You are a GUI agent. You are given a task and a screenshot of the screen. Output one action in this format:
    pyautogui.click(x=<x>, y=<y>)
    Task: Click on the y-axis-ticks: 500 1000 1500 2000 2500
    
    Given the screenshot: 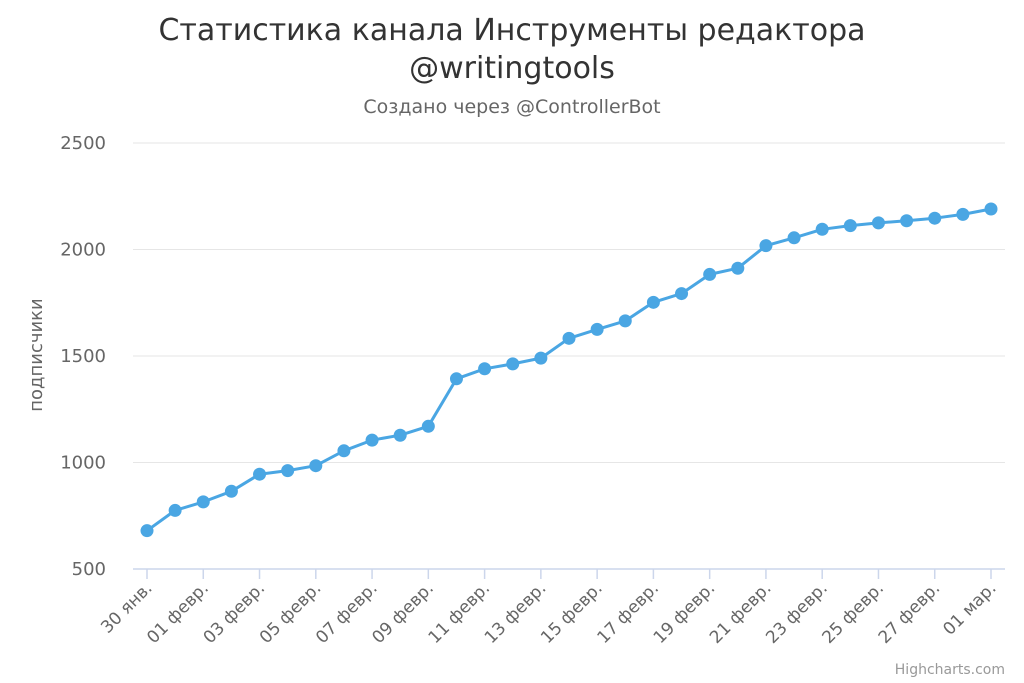 What is the action you would take?
    pyautogui.click(x=83, y=356)
    